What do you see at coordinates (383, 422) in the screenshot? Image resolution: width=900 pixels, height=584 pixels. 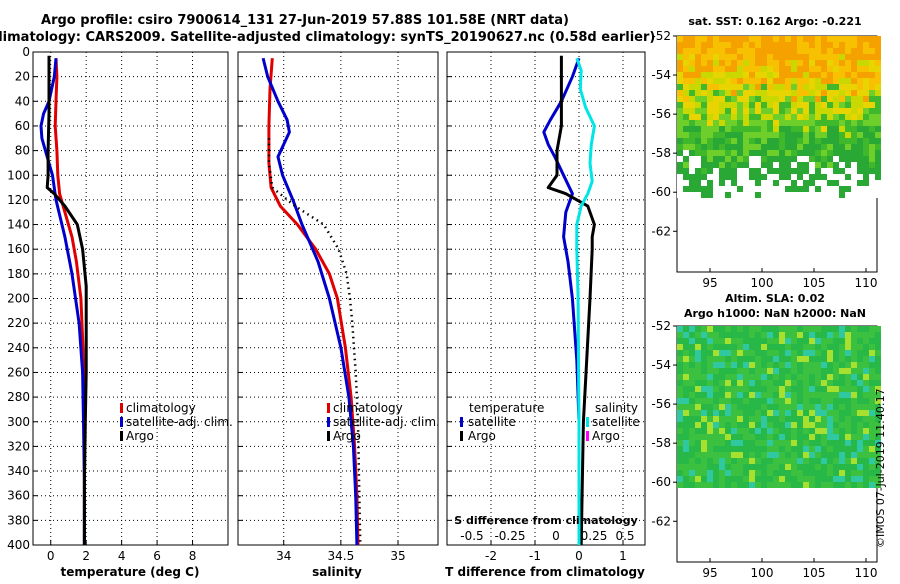 I see `salinity-legend: climatology satellite-adj. clim. Argo` at bounding box center [383, 422].